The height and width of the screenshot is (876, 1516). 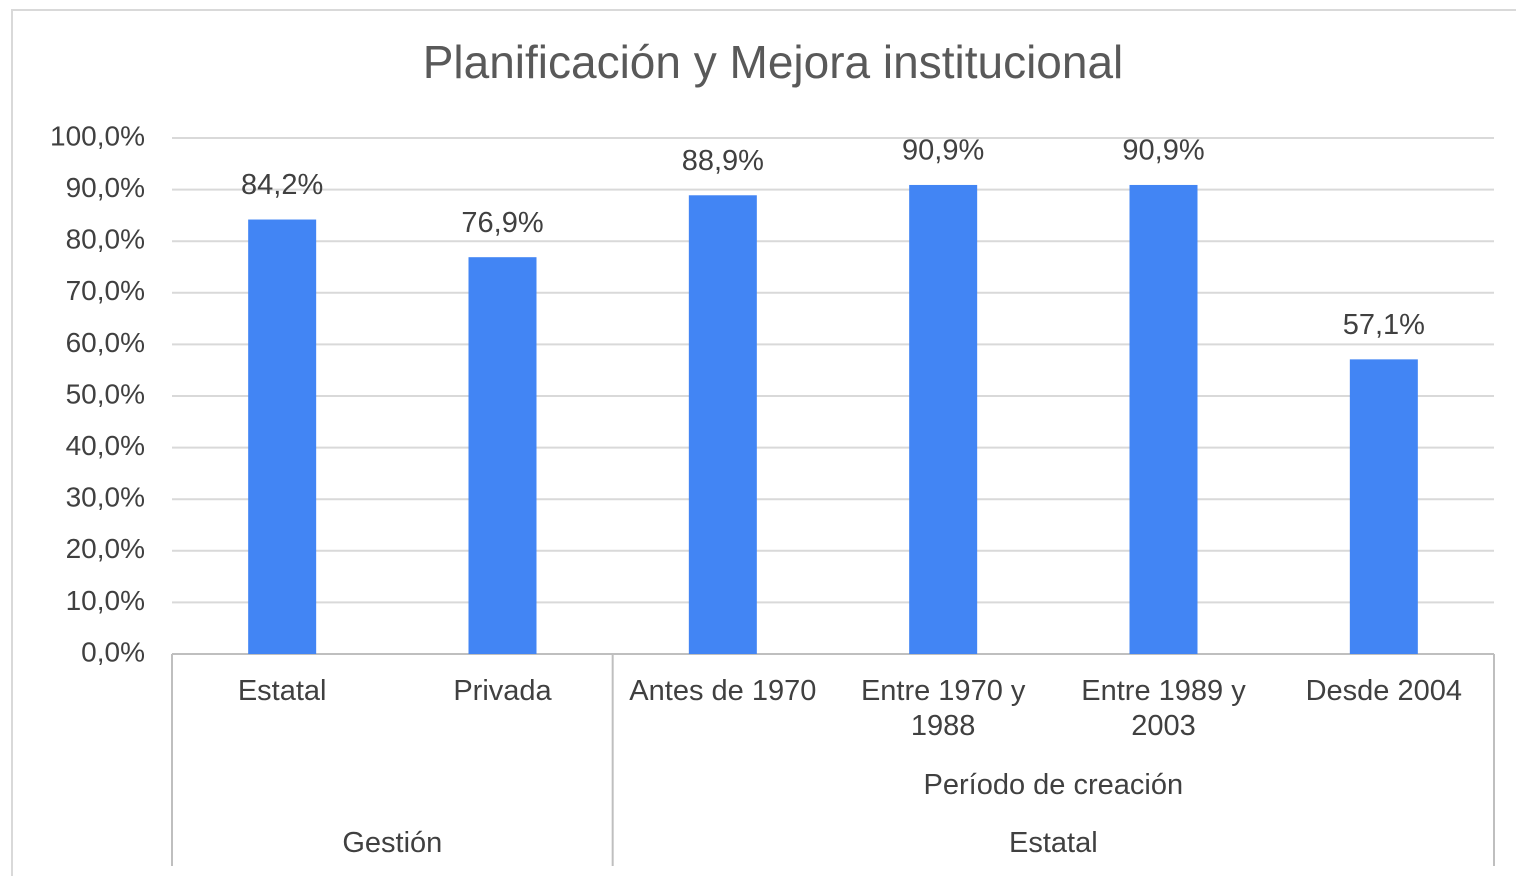 I want to click on y-tick-label: 40,0%, so click(x=105, y=445).